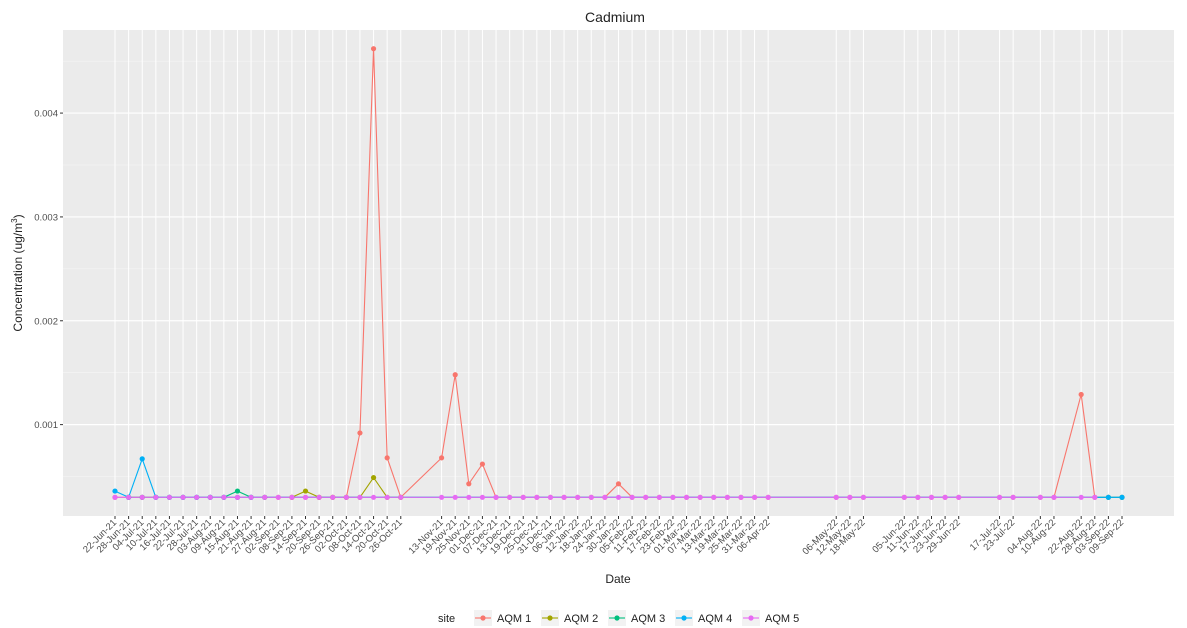 Image resolution: width=1187 pixels, height=628 pixels. I want to click on legend-title: site, so click(446, 619).